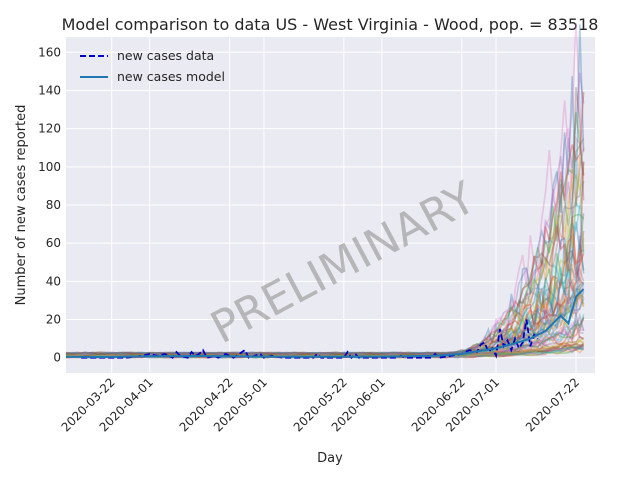 Image resolution: width=640 pixels, height=480 pixels. What do you see at coordinates (21, 205) in the screenshot?
I see `y-axis-label: Number of new cases reported` at bounding box center [21, 205].